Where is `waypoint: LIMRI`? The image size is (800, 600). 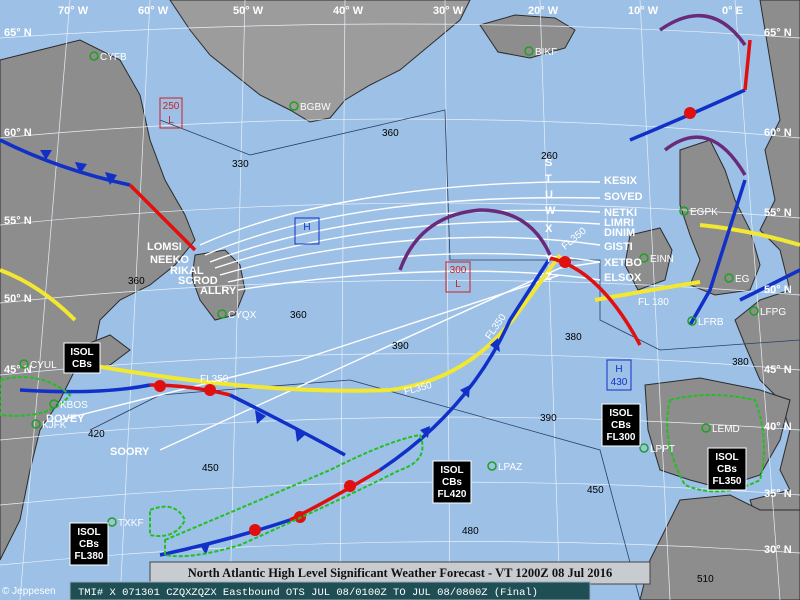
waypoint: LIMRI is located at coordinates (619, 223).